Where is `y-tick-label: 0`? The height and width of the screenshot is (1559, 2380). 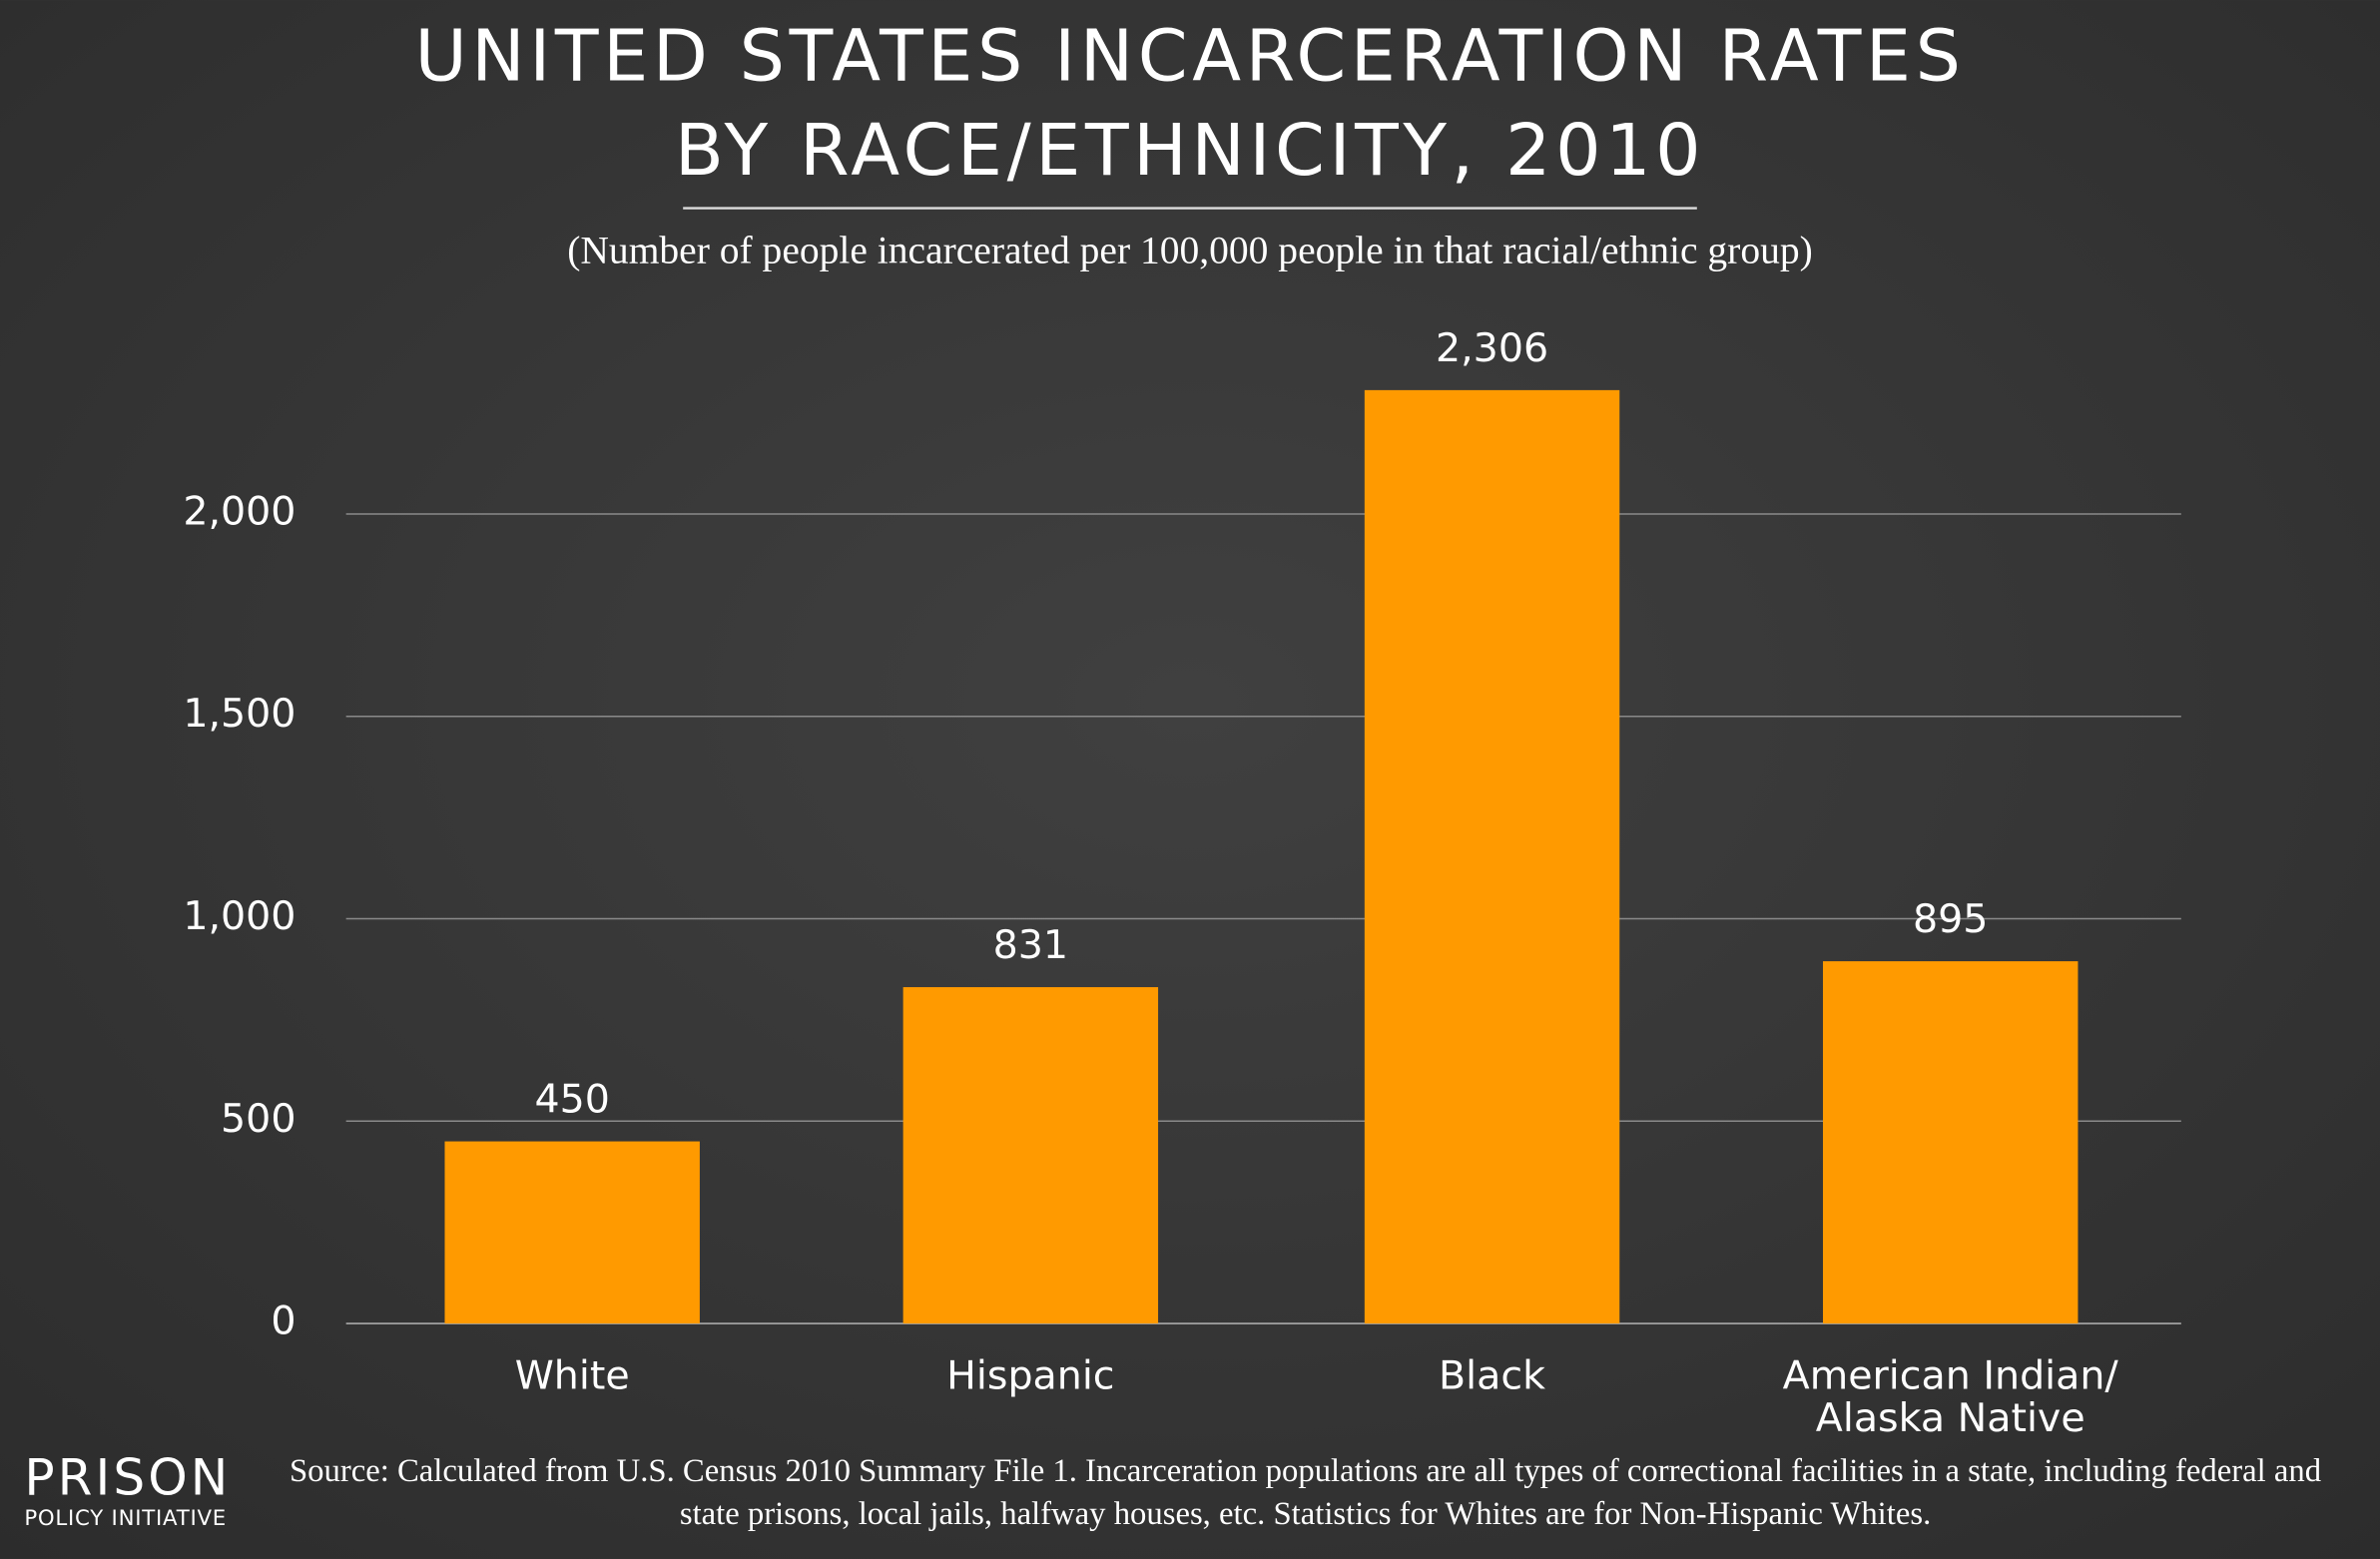 y-tick-label: 0 is located at coordinates (283, 1321).